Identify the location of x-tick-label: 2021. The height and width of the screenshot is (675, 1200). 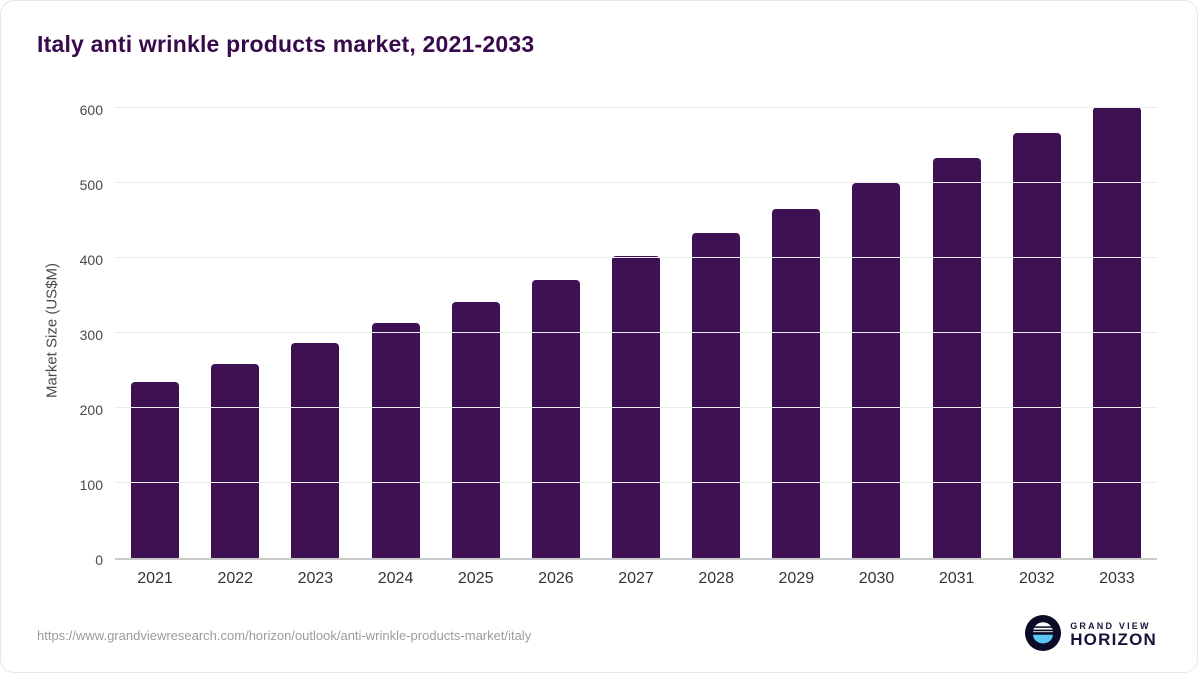
(155, 578).